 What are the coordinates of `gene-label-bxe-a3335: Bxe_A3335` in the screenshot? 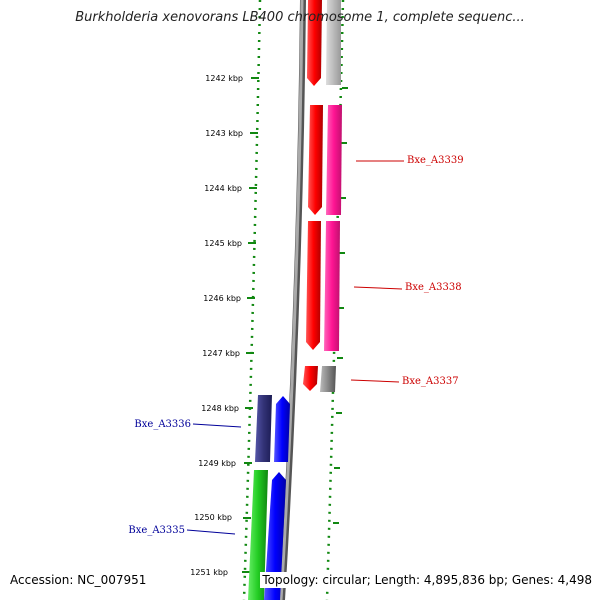 It's located at (156, 530).